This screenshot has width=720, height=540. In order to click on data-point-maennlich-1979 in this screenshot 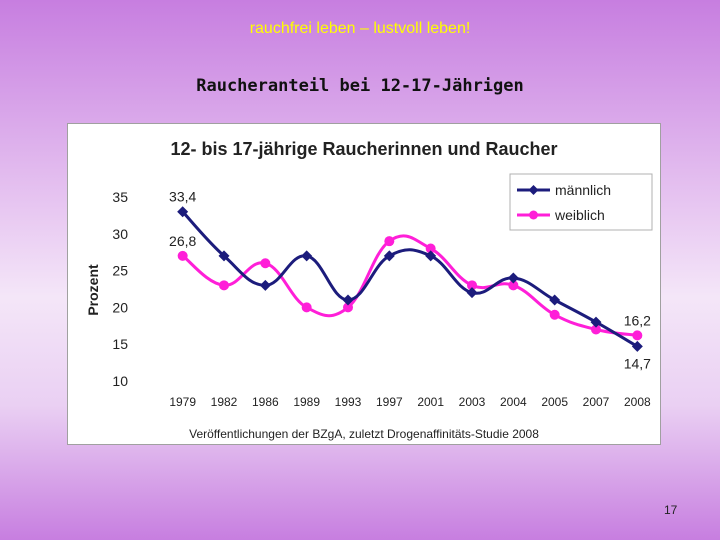, I will do `click(183, 212)`.